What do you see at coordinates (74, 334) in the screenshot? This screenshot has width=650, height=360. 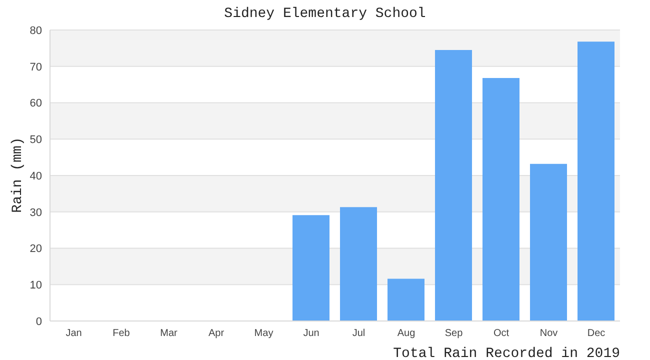 I see `x-tick-label: Jan` at bounding box center [74, 334].